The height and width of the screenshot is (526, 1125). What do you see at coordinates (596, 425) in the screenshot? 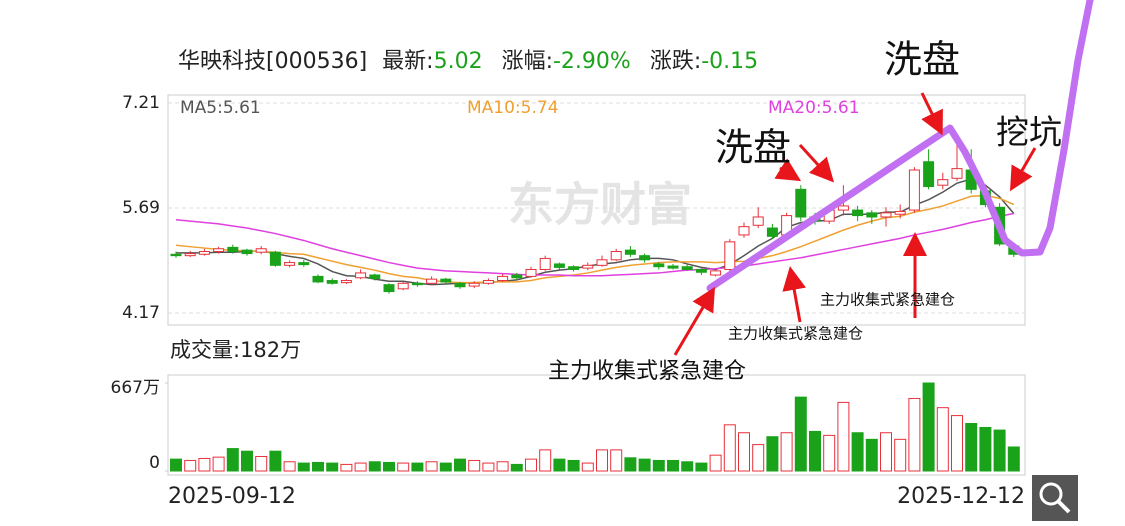
I see `volume-panel` at bounding box center [596, 425].